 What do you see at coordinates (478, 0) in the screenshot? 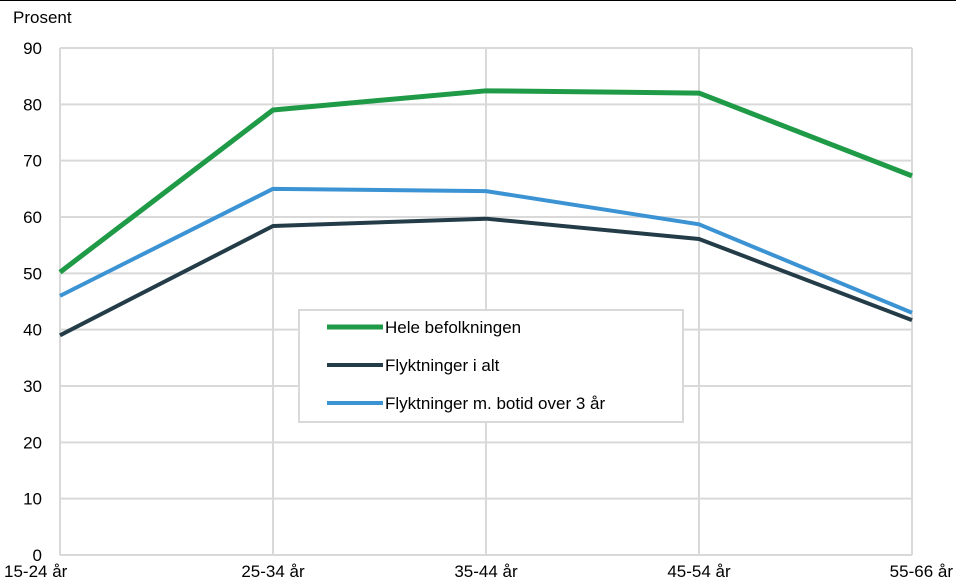
I see `top-rule` at bounding box center [478, 0].